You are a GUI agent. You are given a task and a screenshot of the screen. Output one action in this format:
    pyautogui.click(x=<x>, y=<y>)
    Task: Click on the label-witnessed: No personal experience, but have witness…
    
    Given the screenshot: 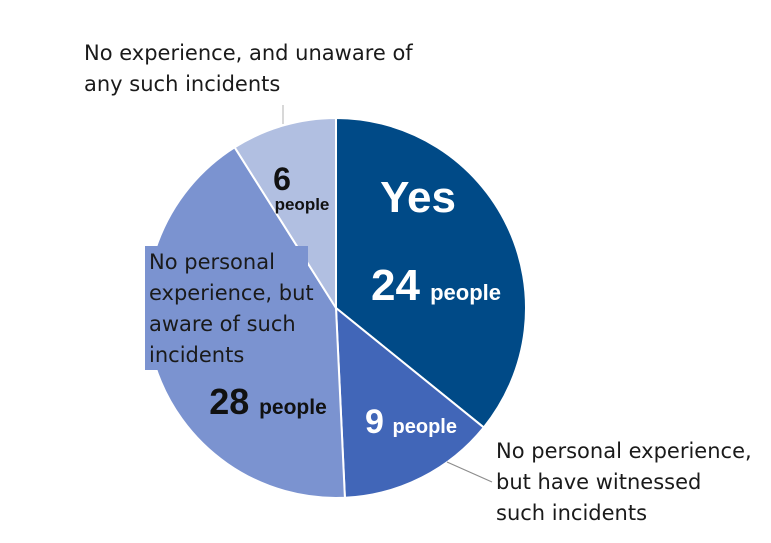 What is the action you would take?
    pyautogui.click(x=624, y=482)
    